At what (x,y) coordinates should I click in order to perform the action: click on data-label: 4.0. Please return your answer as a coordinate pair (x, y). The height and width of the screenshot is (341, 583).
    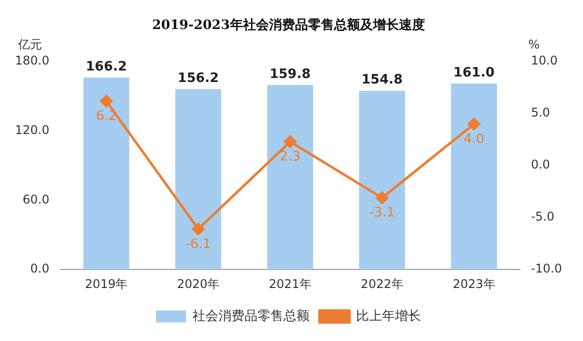
    Looking at the image, I should click on (474, 139).